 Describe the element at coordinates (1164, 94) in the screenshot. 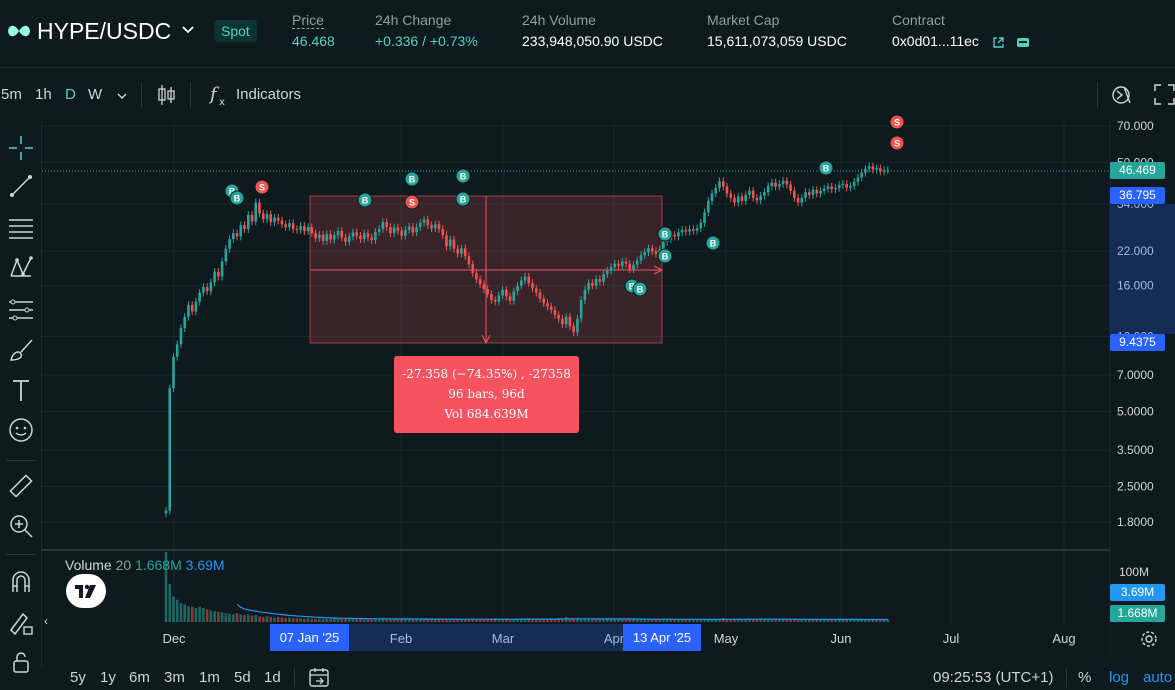

I see `fullscreen-icon` at that location.